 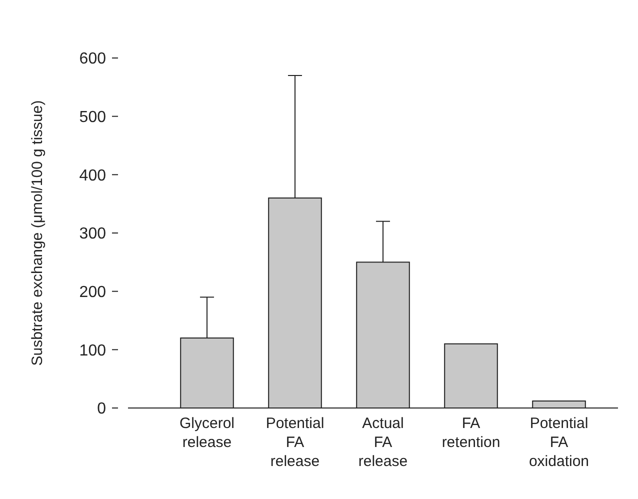 I want to click on x-tick-label: FA retention, so click(x=471, y=433).